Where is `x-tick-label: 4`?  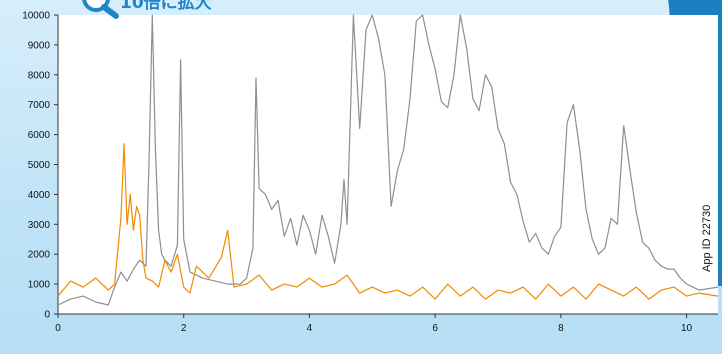 x-tick-label: 4 is located at coordinates (310, 328).